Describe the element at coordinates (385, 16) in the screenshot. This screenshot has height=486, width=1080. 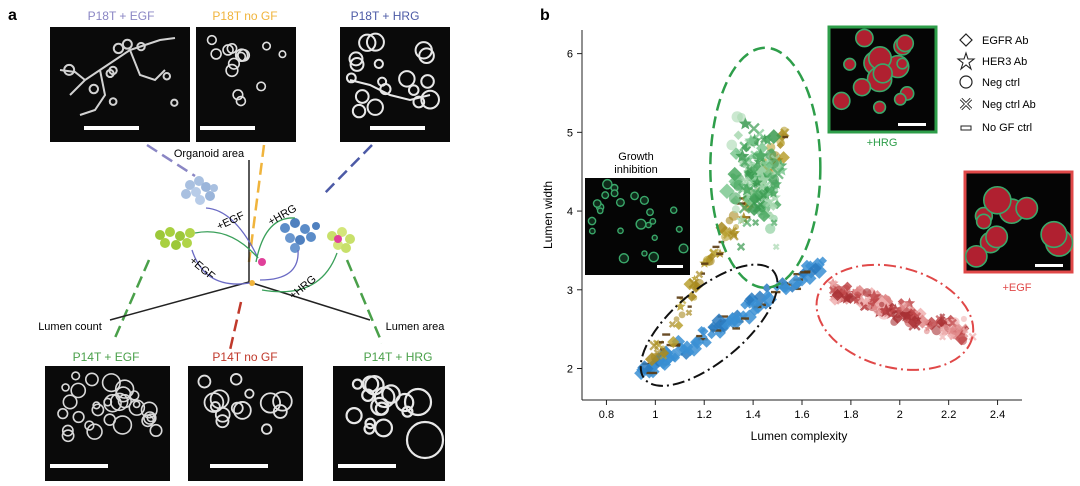
I see `image-label-p18t-hrg: P18T + HRG` at that location.